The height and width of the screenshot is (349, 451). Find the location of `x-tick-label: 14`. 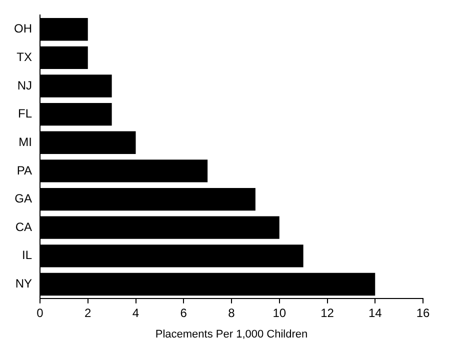

x-tick-label: 14 is located at coordinates (375, 313).